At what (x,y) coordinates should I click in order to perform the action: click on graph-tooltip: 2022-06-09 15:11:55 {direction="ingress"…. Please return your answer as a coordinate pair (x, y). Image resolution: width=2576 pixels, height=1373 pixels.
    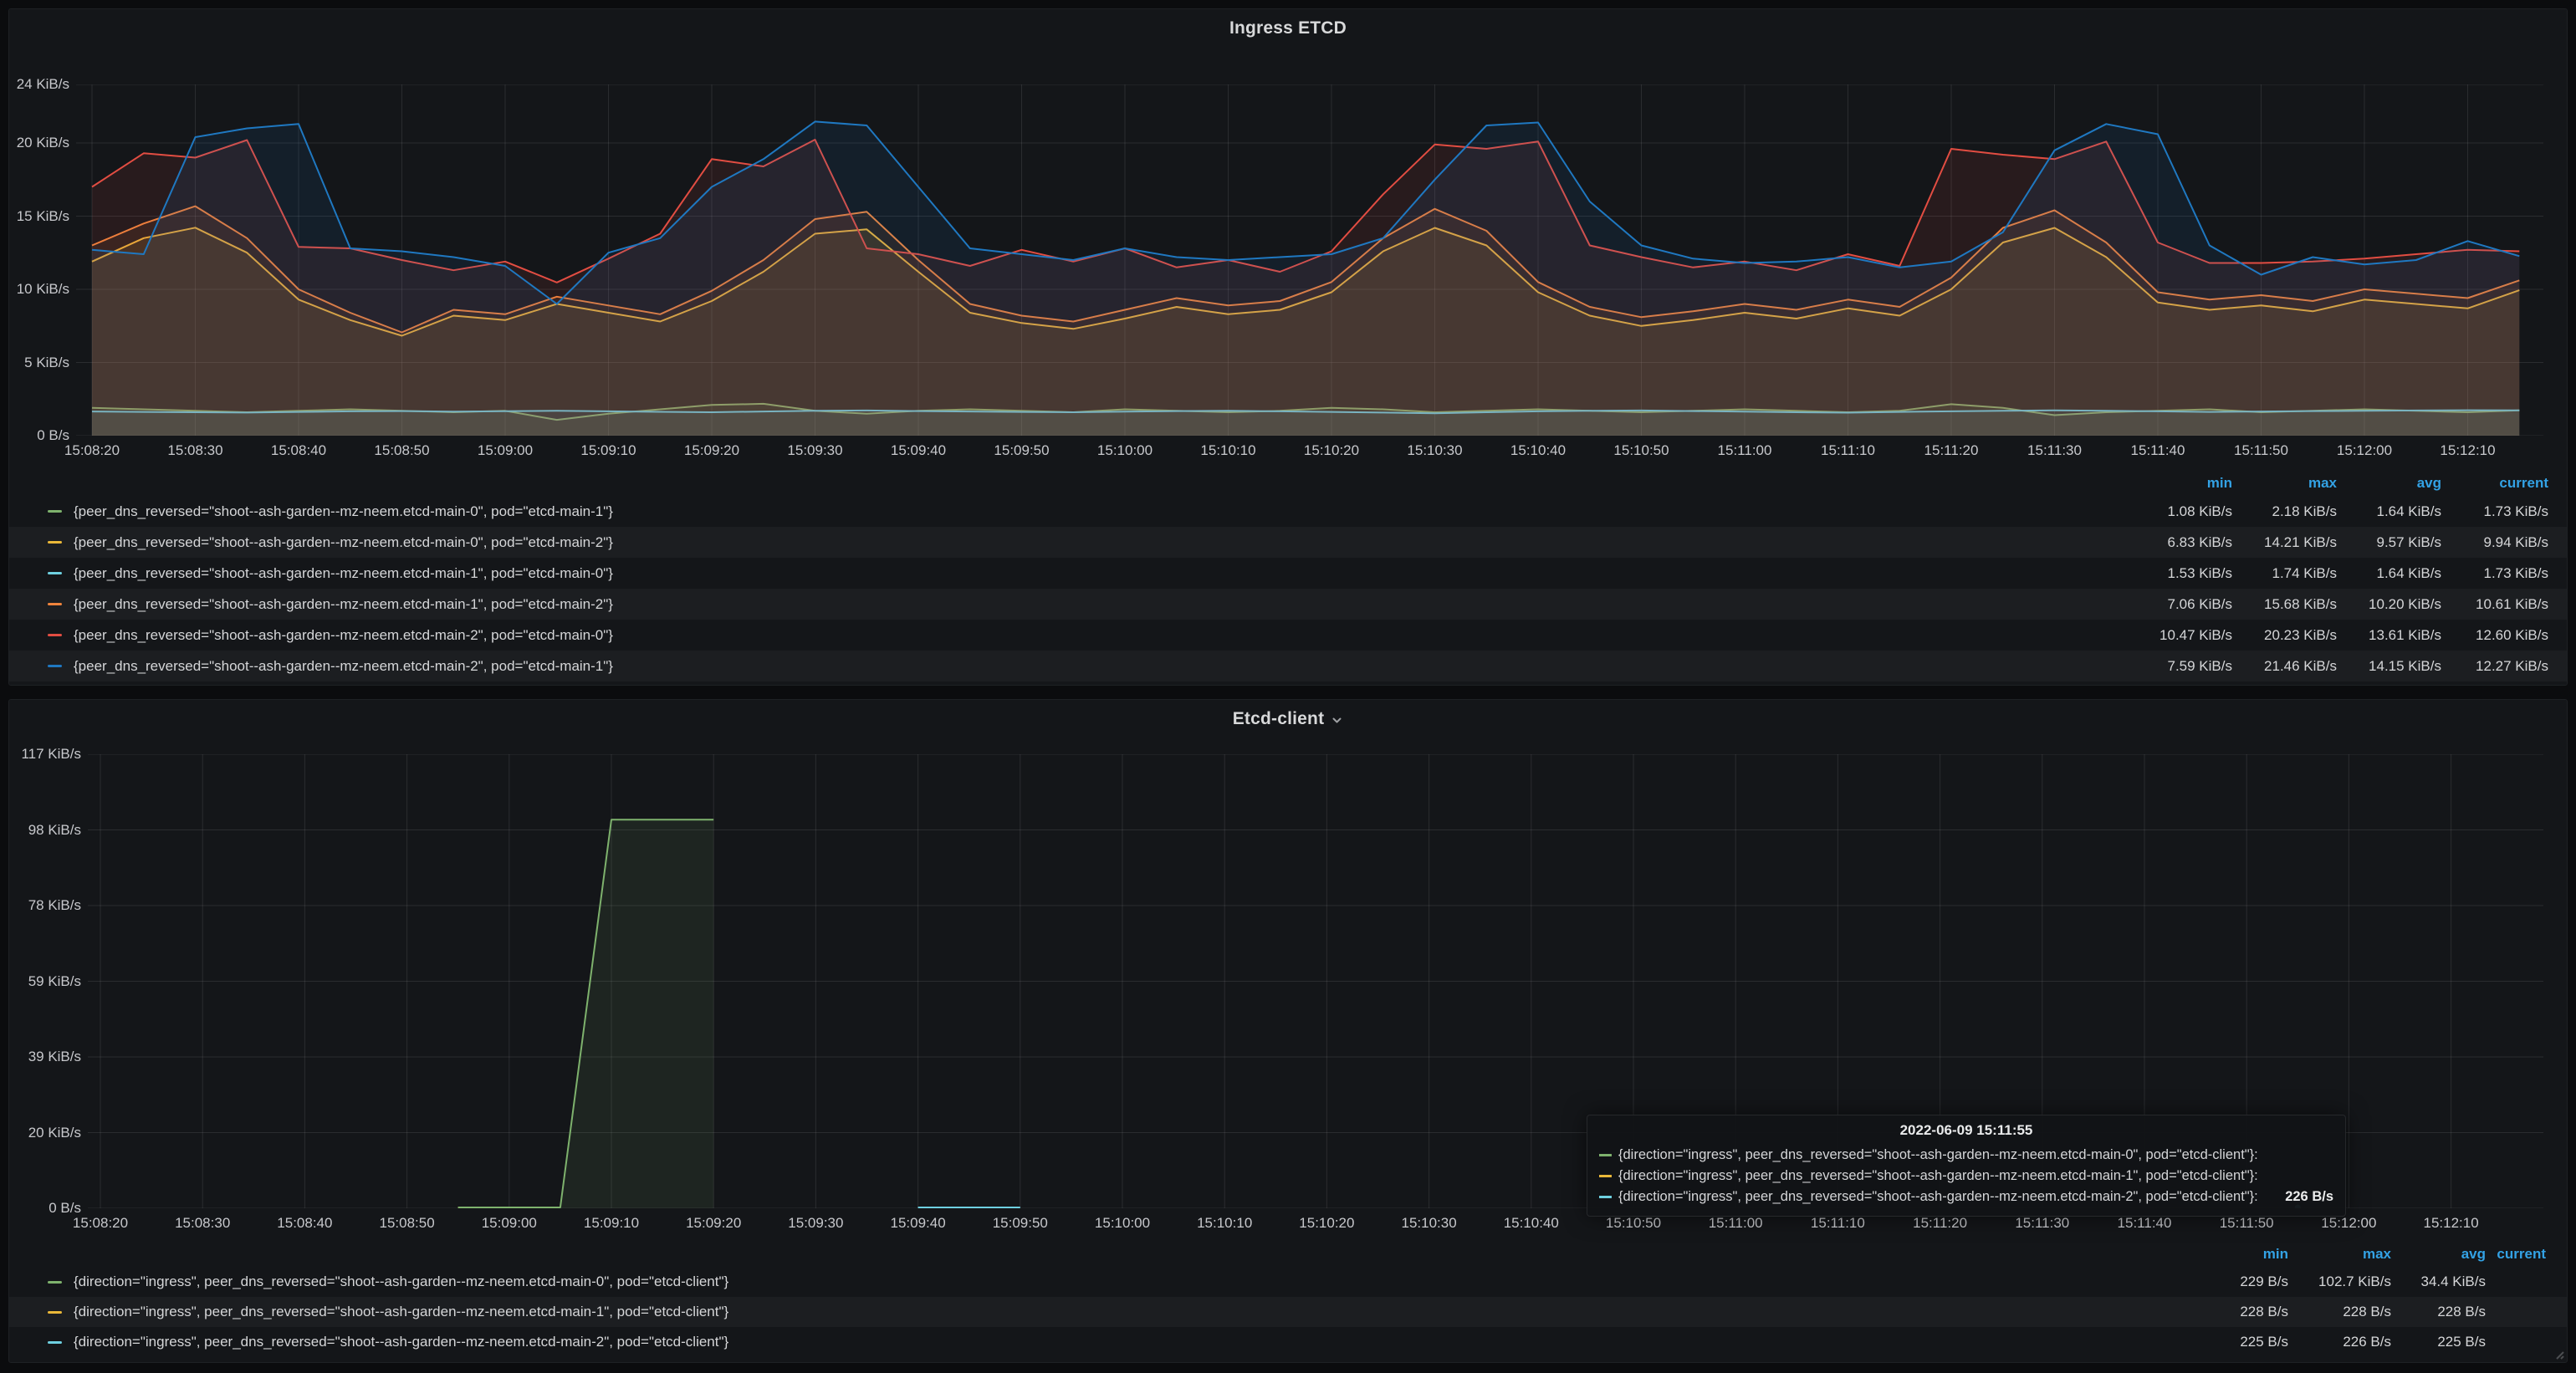
    Looking at the image, I should click on (1966, 1166).